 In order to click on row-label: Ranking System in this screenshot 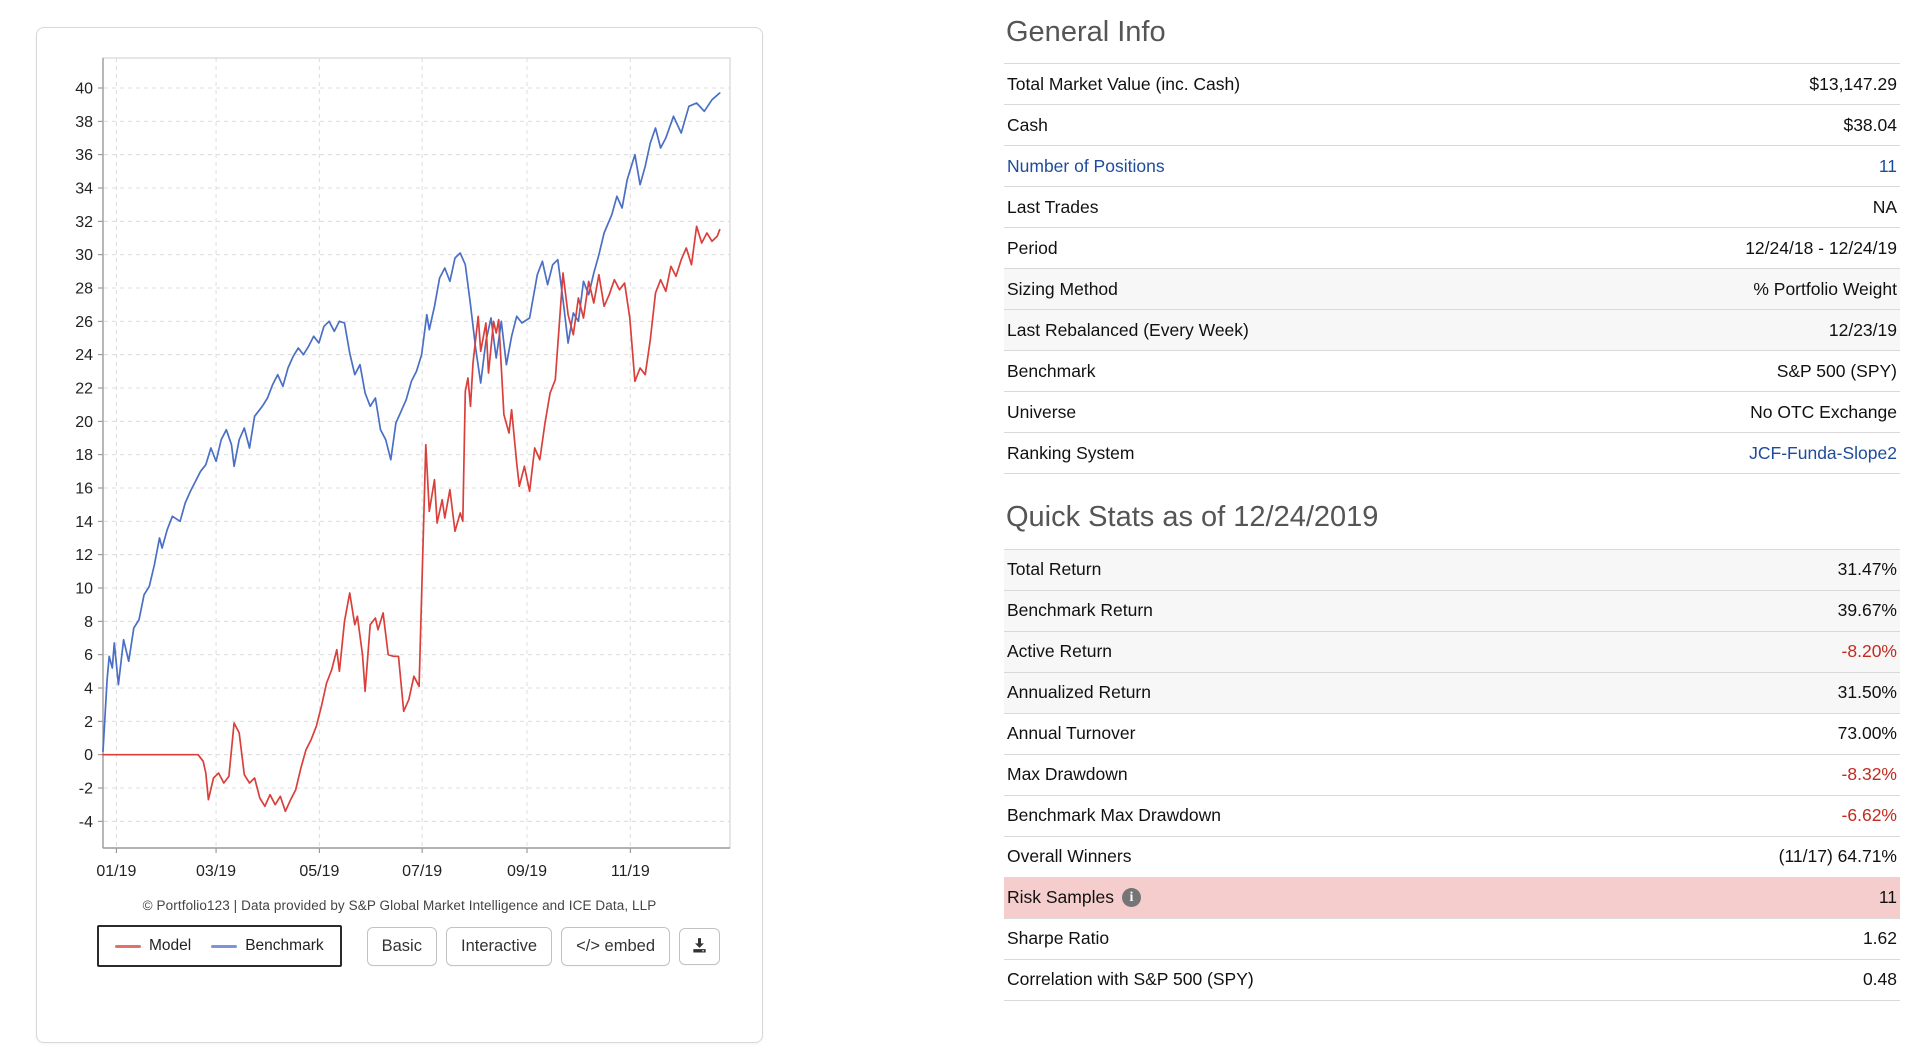, I will do `click(1071, 452)`.